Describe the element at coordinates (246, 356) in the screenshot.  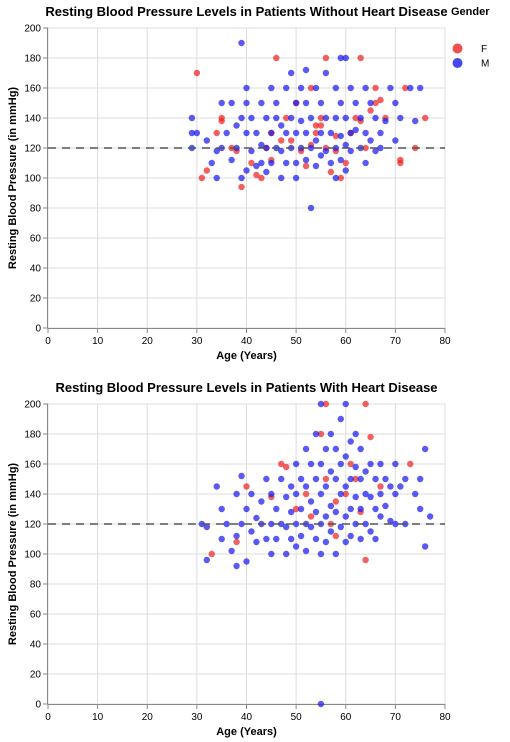
I see `chart1-x-axis-title: Age (Years)` at that location.